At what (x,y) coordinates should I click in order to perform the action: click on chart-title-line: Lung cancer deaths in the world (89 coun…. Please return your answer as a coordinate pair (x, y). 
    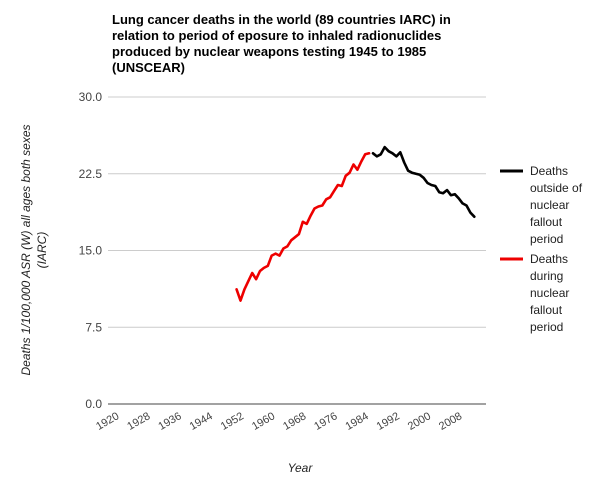
    Looking at the image, I should click on (281, 19).